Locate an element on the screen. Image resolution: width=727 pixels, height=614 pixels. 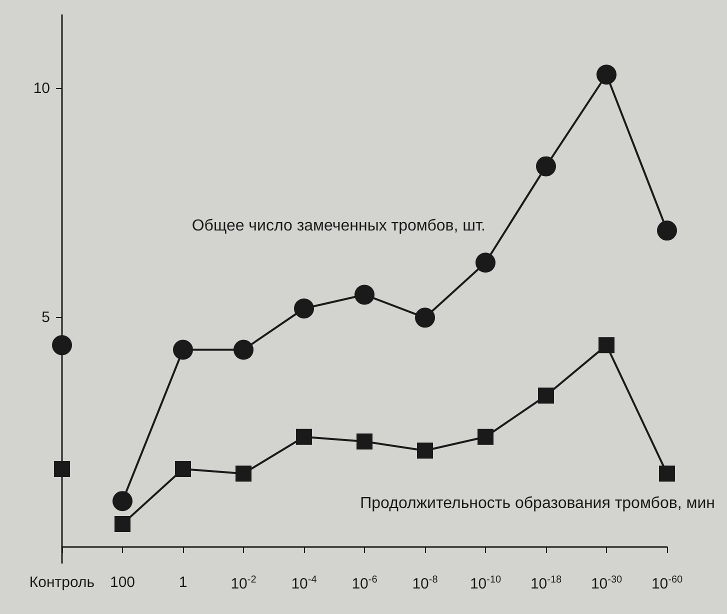
x-tick-label: 100 is located at coordinates (123, 582).